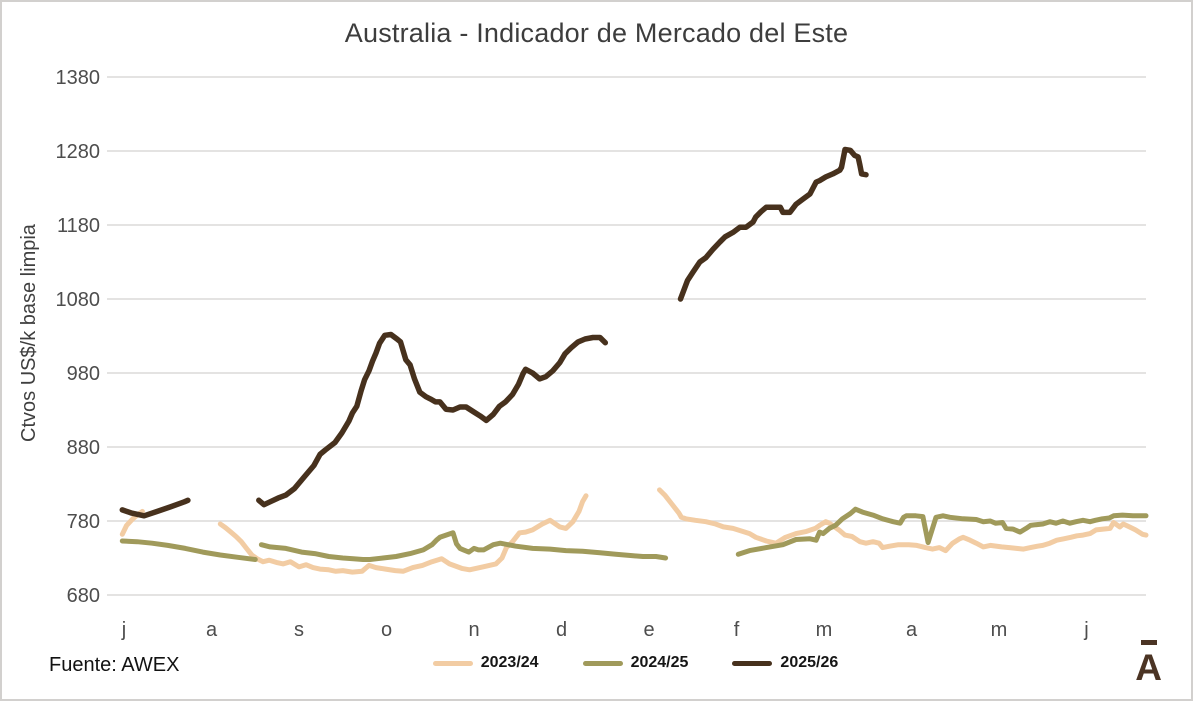  Describe the element at coordinates (114, 665) in the screenshot. I see `source-note: Fuente: AWEX` at that location.